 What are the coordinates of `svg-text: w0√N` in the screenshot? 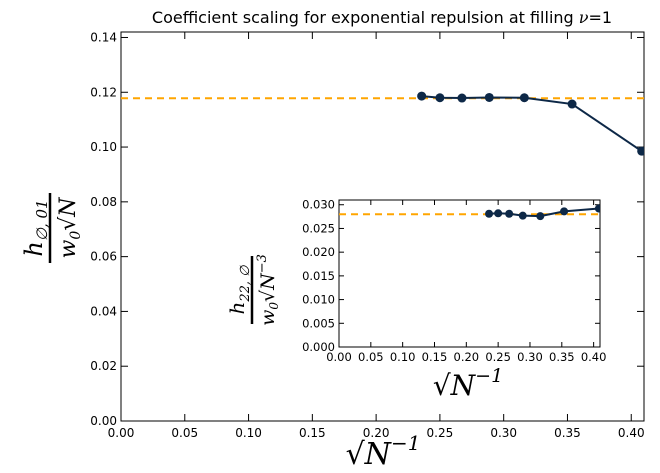 It's located at (70, 228).